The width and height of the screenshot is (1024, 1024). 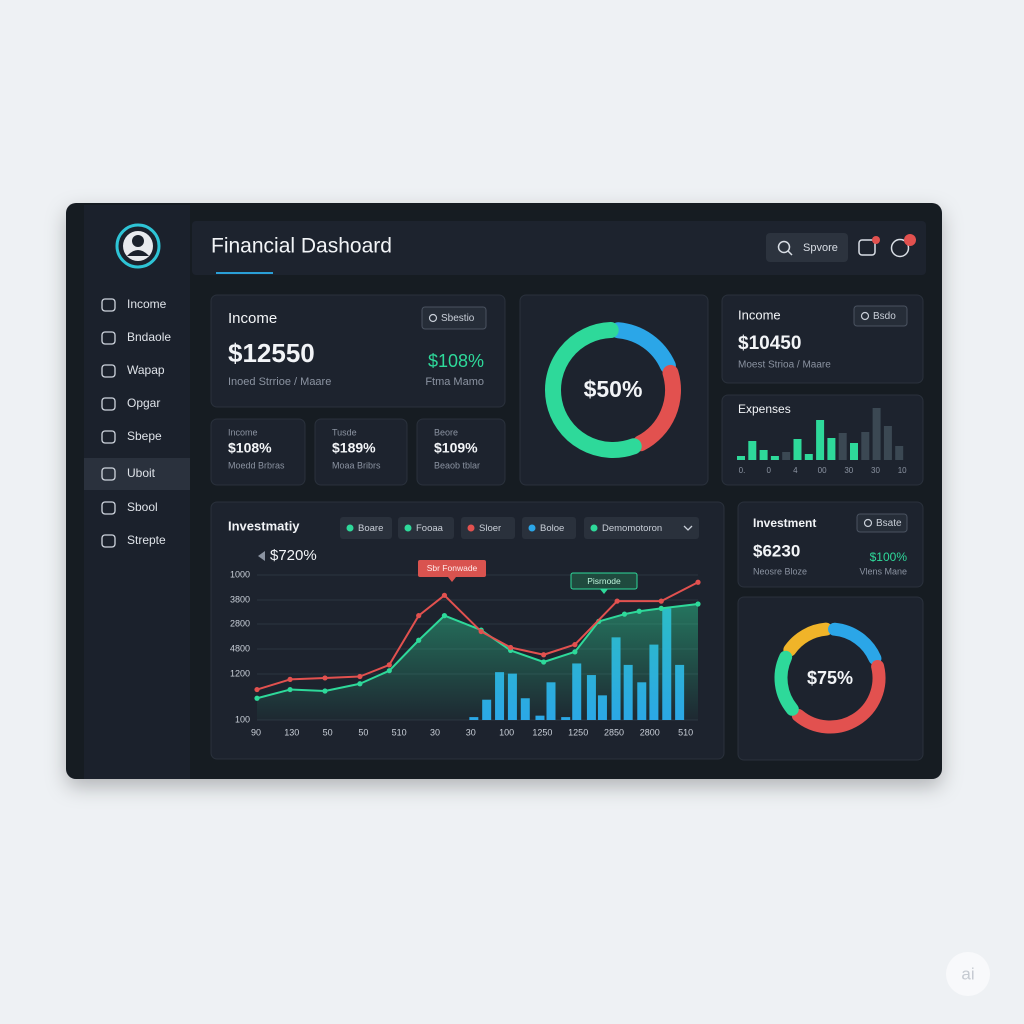 I want to click on nav-item: Sbool, so click(x=142, y=507).